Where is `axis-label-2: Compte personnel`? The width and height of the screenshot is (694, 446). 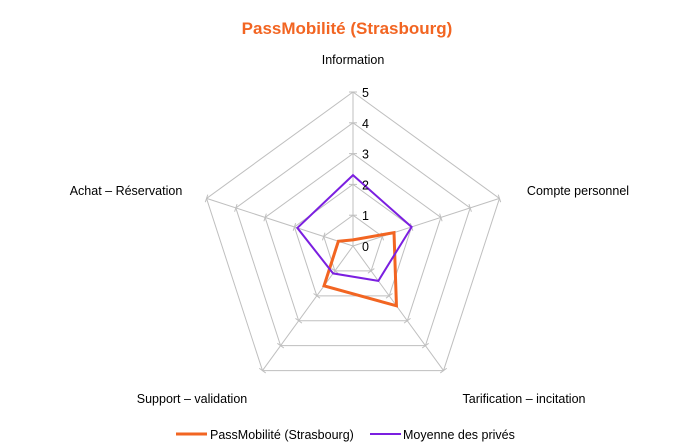 axis-label-2: Compte personnel is located at coordinates (578, 191).